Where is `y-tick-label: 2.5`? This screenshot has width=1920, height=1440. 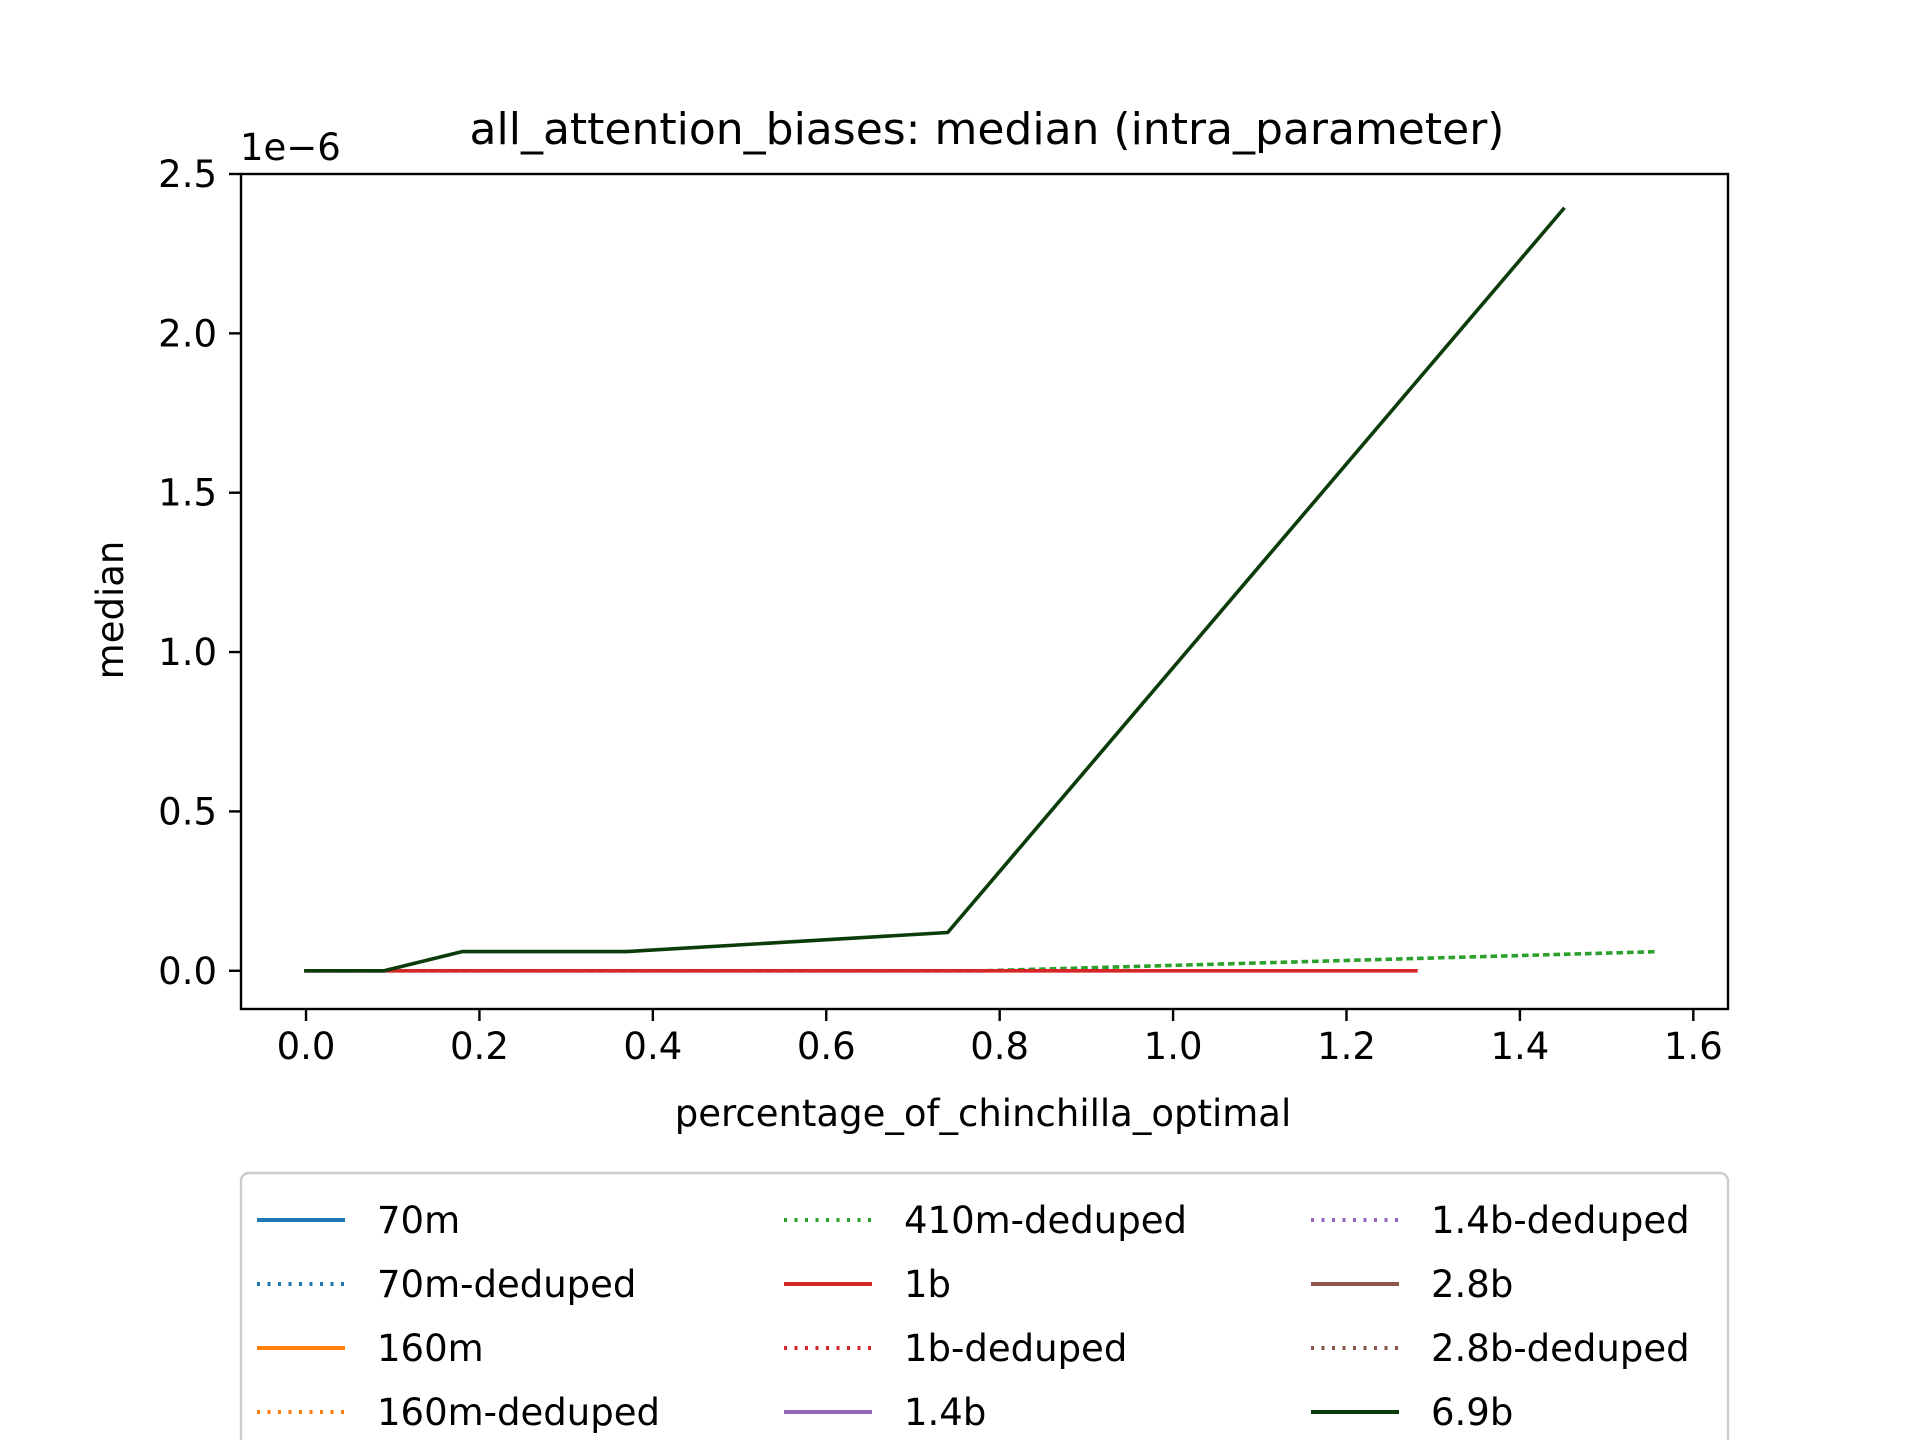
y-tick-label: 2.5 is located at coordinates (187, 174).